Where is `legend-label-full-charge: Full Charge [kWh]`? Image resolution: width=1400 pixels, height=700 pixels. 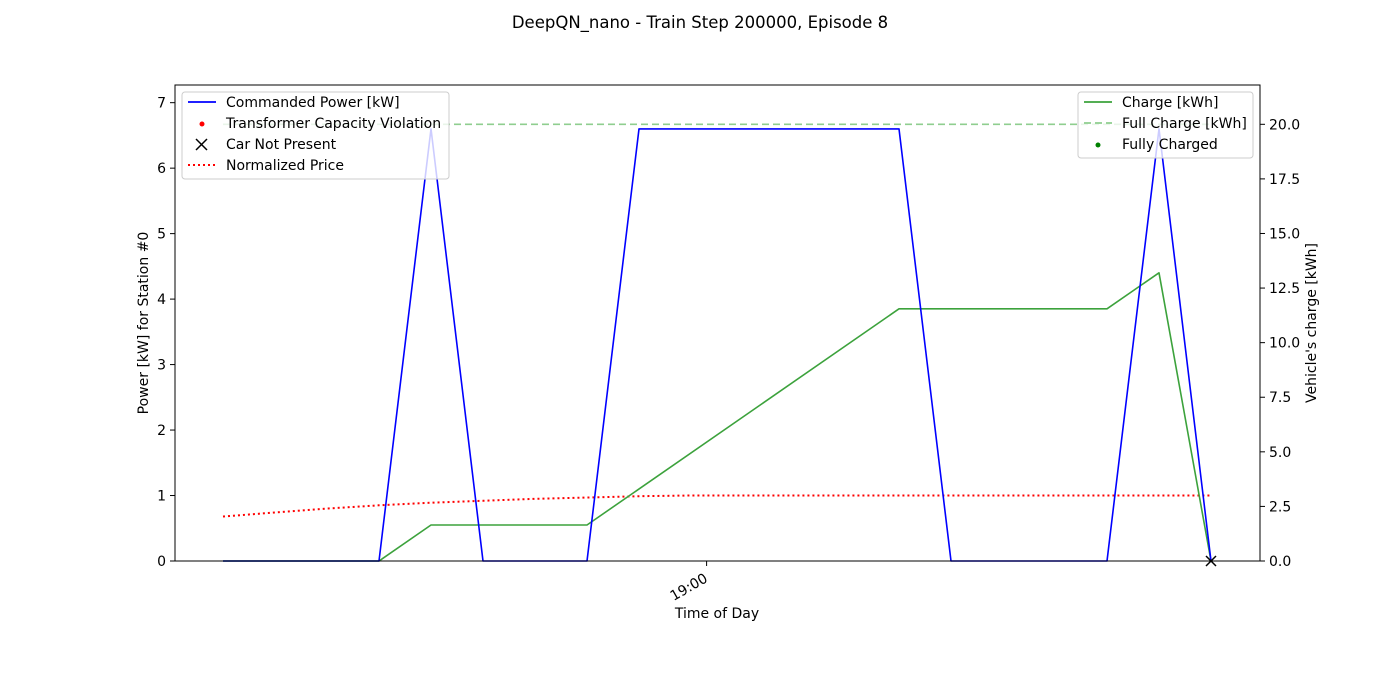
legend-label-full-charge: Full Charge [kWh] is located at coordinates (1184, 124).